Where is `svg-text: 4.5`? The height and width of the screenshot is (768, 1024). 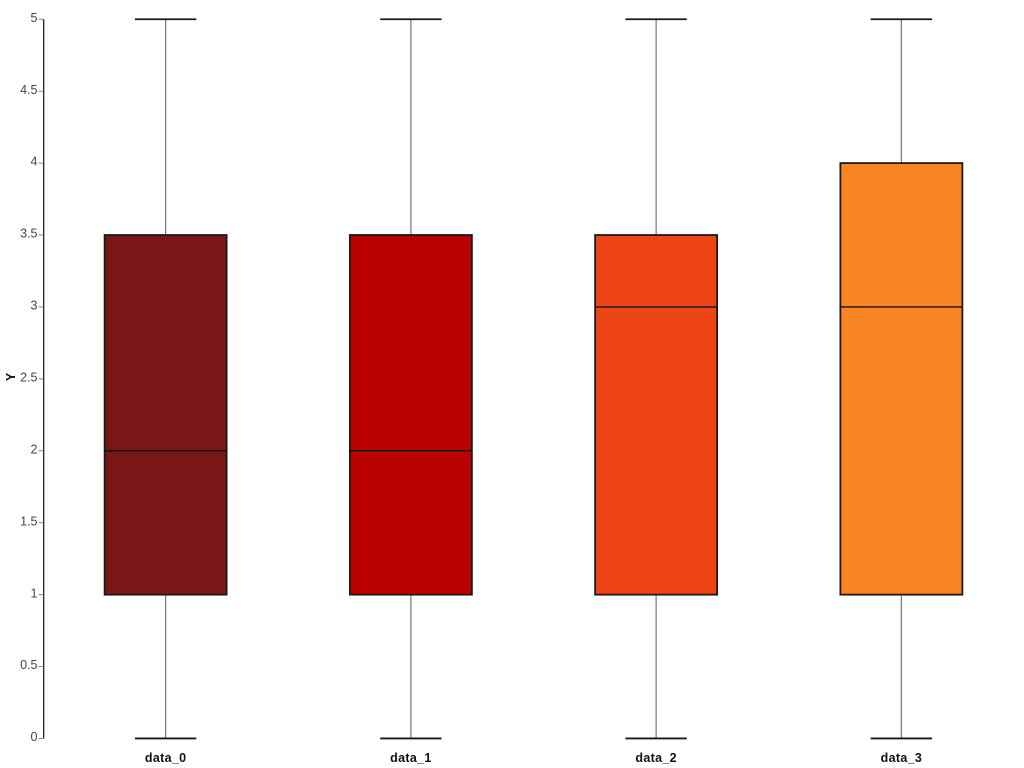
svg-text: 4.5 is located at coordinates (28, 90).